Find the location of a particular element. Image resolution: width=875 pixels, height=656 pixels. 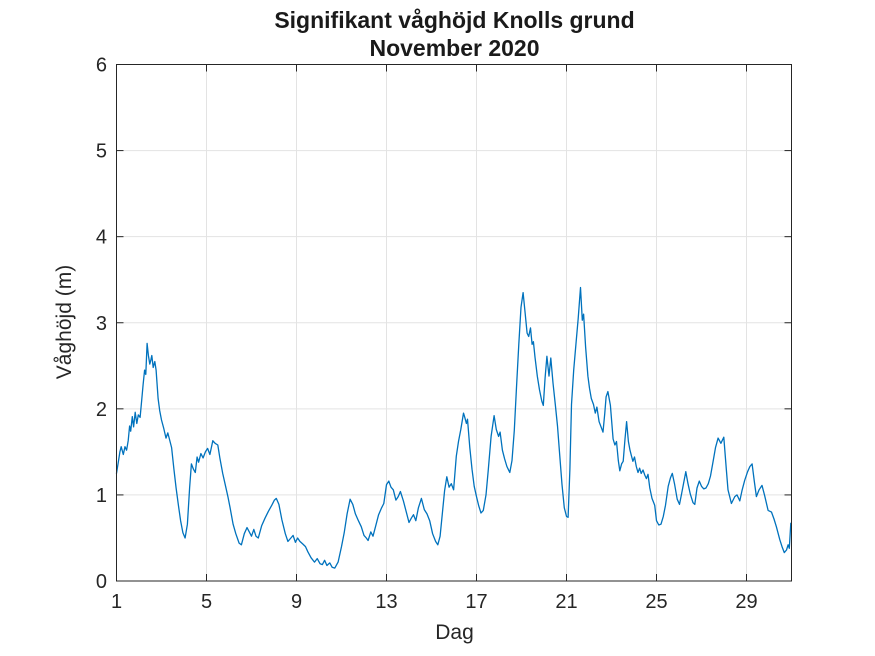

y-tick-label: 3 is located at coordinates (101, 324).